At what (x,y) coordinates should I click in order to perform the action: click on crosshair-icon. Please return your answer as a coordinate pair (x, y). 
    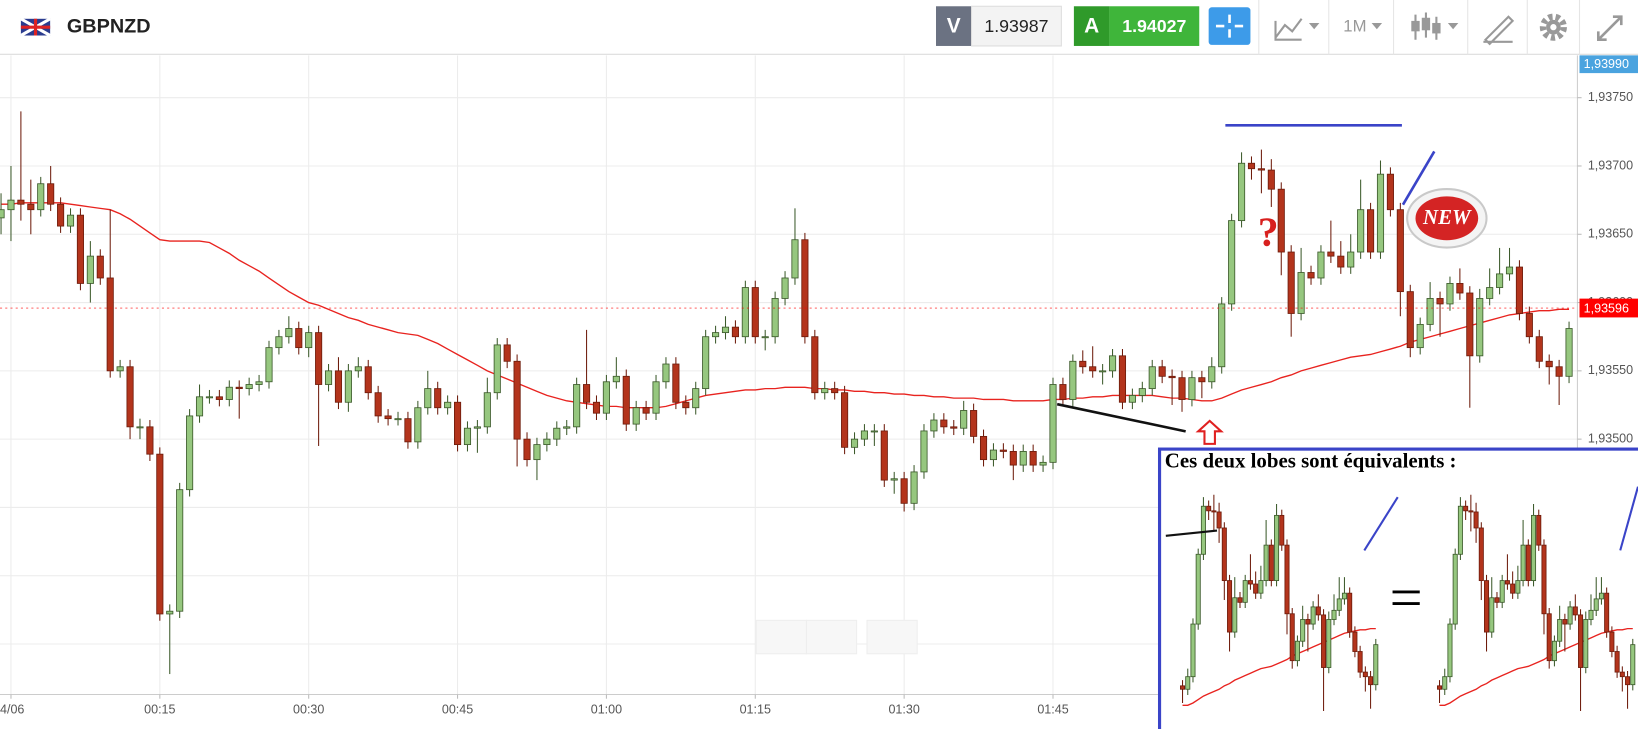
    Looking at the image, I should click on (1229, 26).